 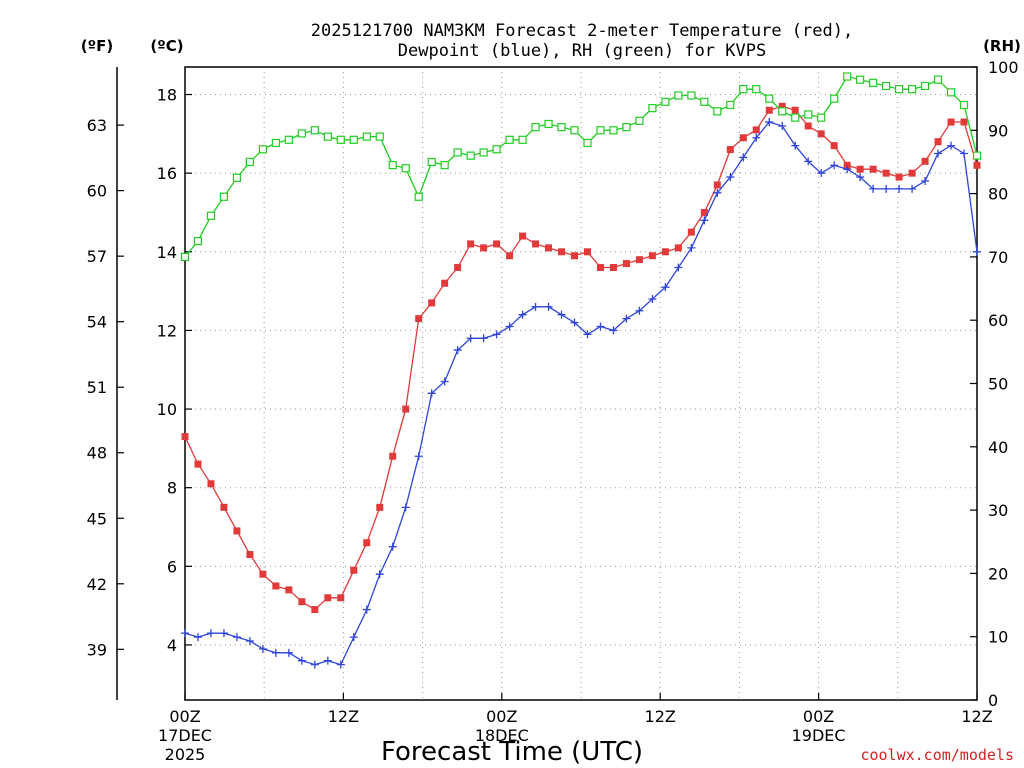 What do you see at coordinates (167, 409) in the screenshot?
I see `celsius-tick-label: 10` at bounding box center [167, 409].